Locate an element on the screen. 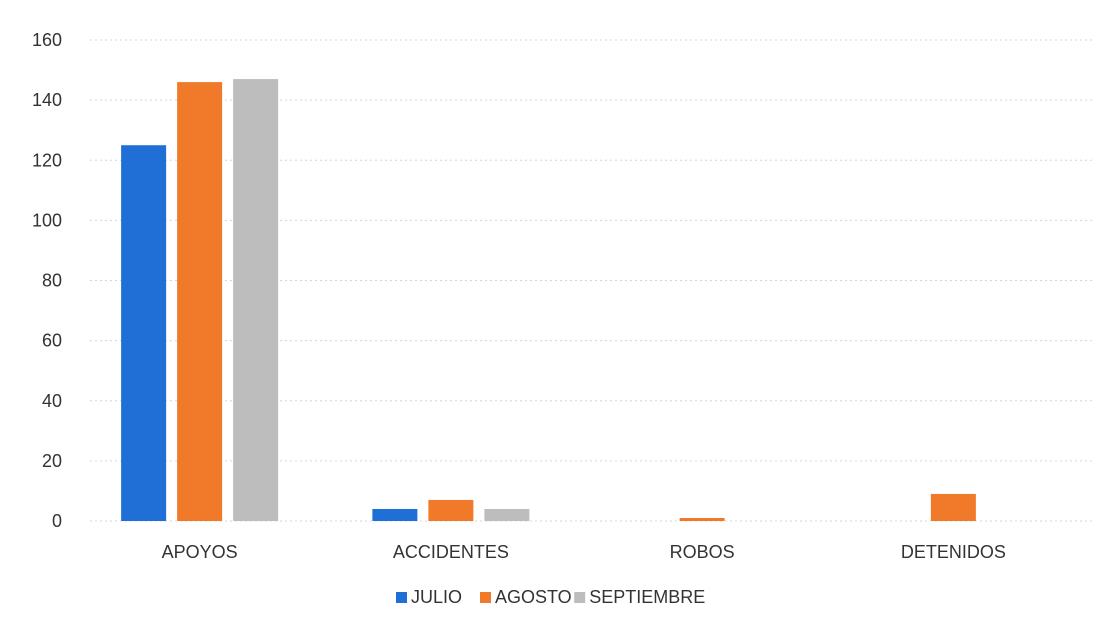 The image size is (1118, 634). bar-septiembre-accidentes is located at coordinates (507, 514).